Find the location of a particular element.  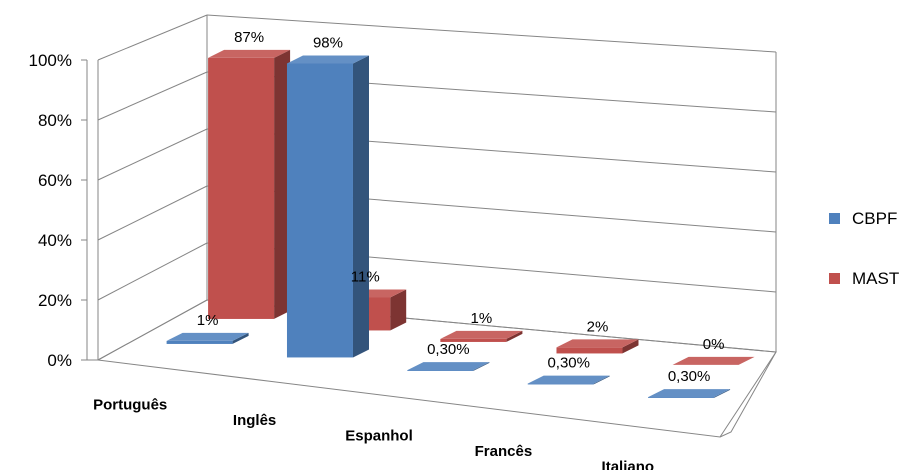

category-label: Português is located at coordinates (130, 405).